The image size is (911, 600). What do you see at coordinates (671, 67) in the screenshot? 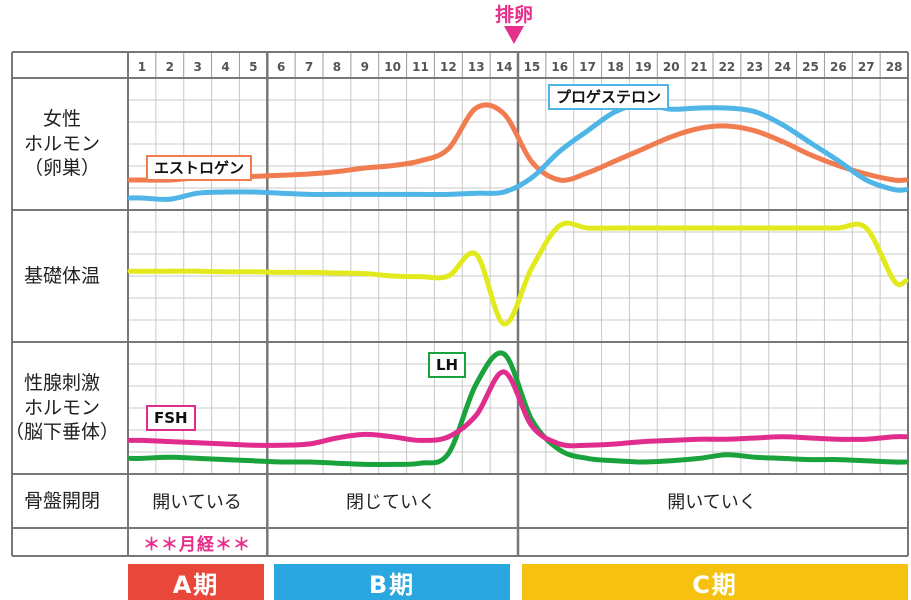
I see `day-tick-label: 20` at bounding box center [671, 67].